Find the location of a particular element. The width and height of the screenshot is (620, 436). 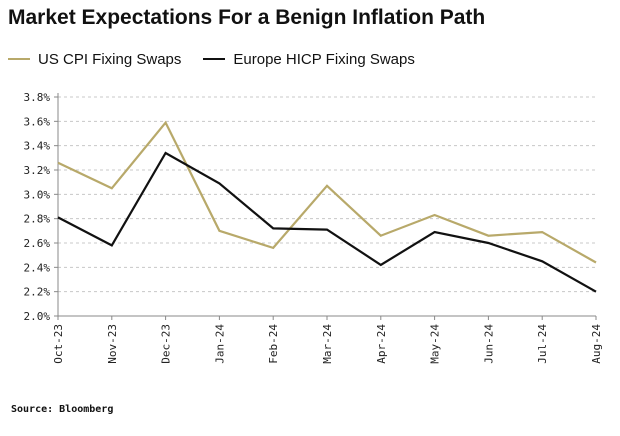

y-tick-label: 2.4% is located at coordinates (37, 267).